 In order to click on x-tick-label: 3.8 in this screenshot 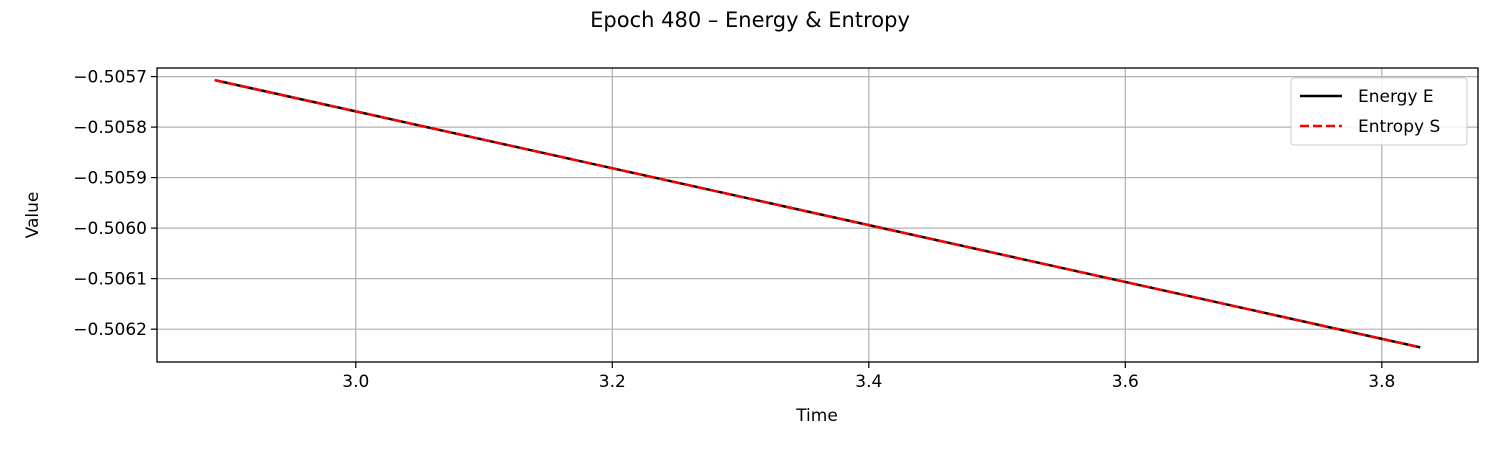, I will do `click(1381, 382)`.